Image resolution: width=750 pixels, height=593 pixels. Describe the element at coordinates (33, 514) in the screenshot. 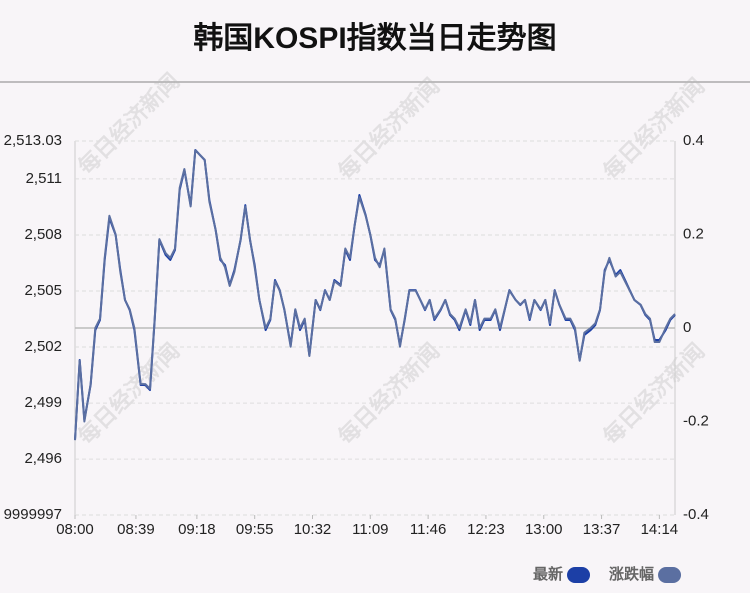

I see `y-tick-label: 9999997` at that location.